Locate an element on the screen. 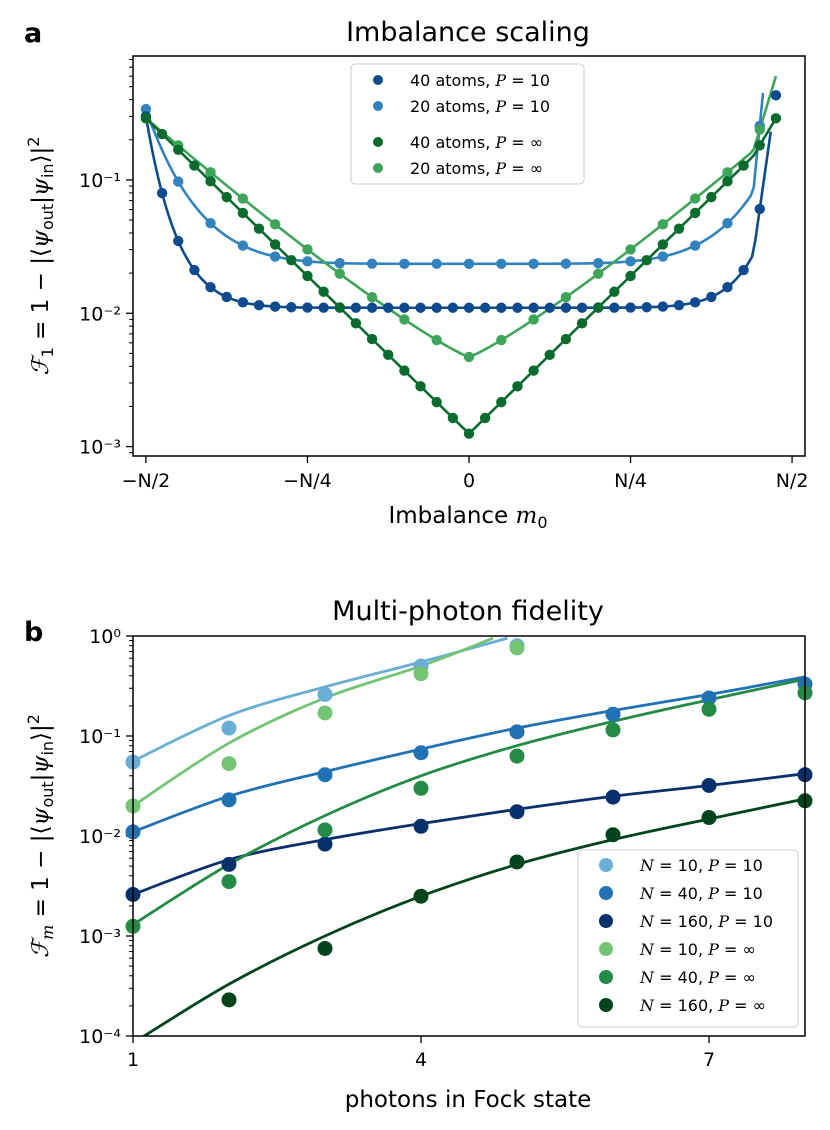  legend-a-marker-40-pinf is located at coordinates (378, 142).